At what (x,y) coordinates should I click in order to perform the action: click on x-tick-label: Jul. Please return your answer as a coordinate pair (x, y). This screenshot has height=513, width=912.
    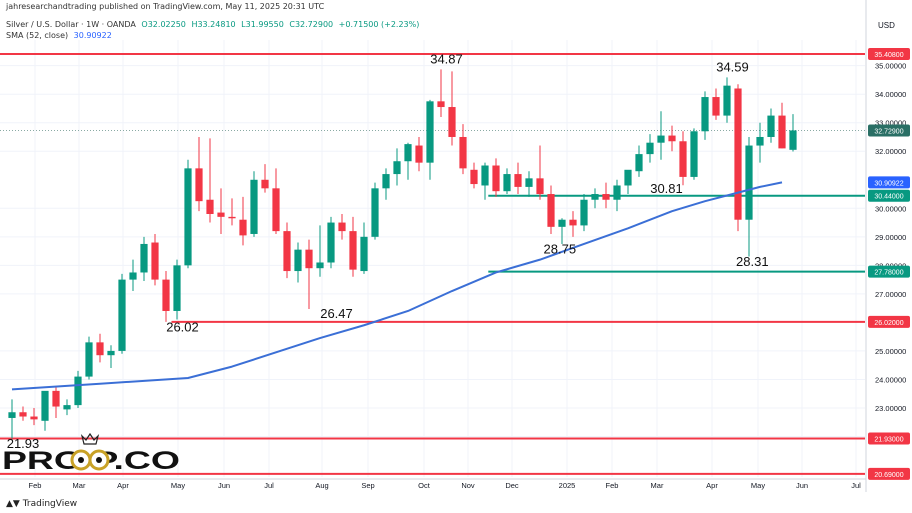
    Looking at the image, I should click on (269, 485).